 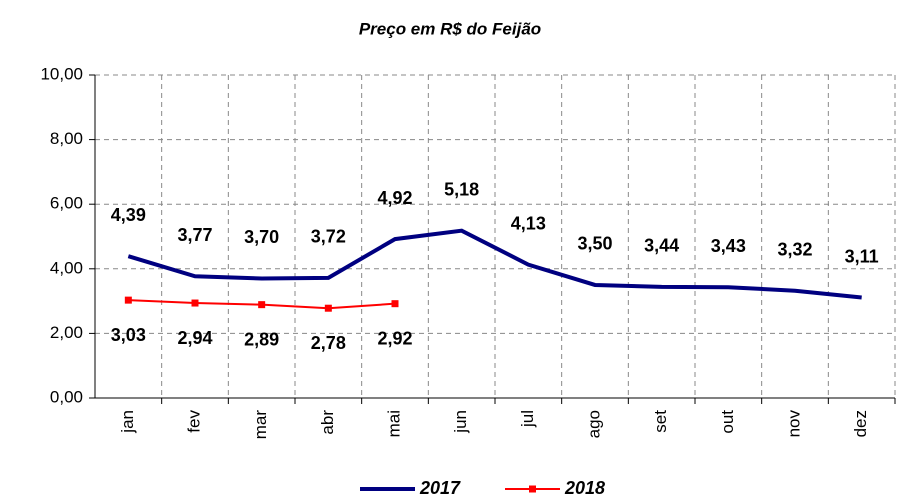 What do you see at coordinates (794, 250) in the screenshot?
I see `data-label: 3,32` at bounding box center [794, 250].